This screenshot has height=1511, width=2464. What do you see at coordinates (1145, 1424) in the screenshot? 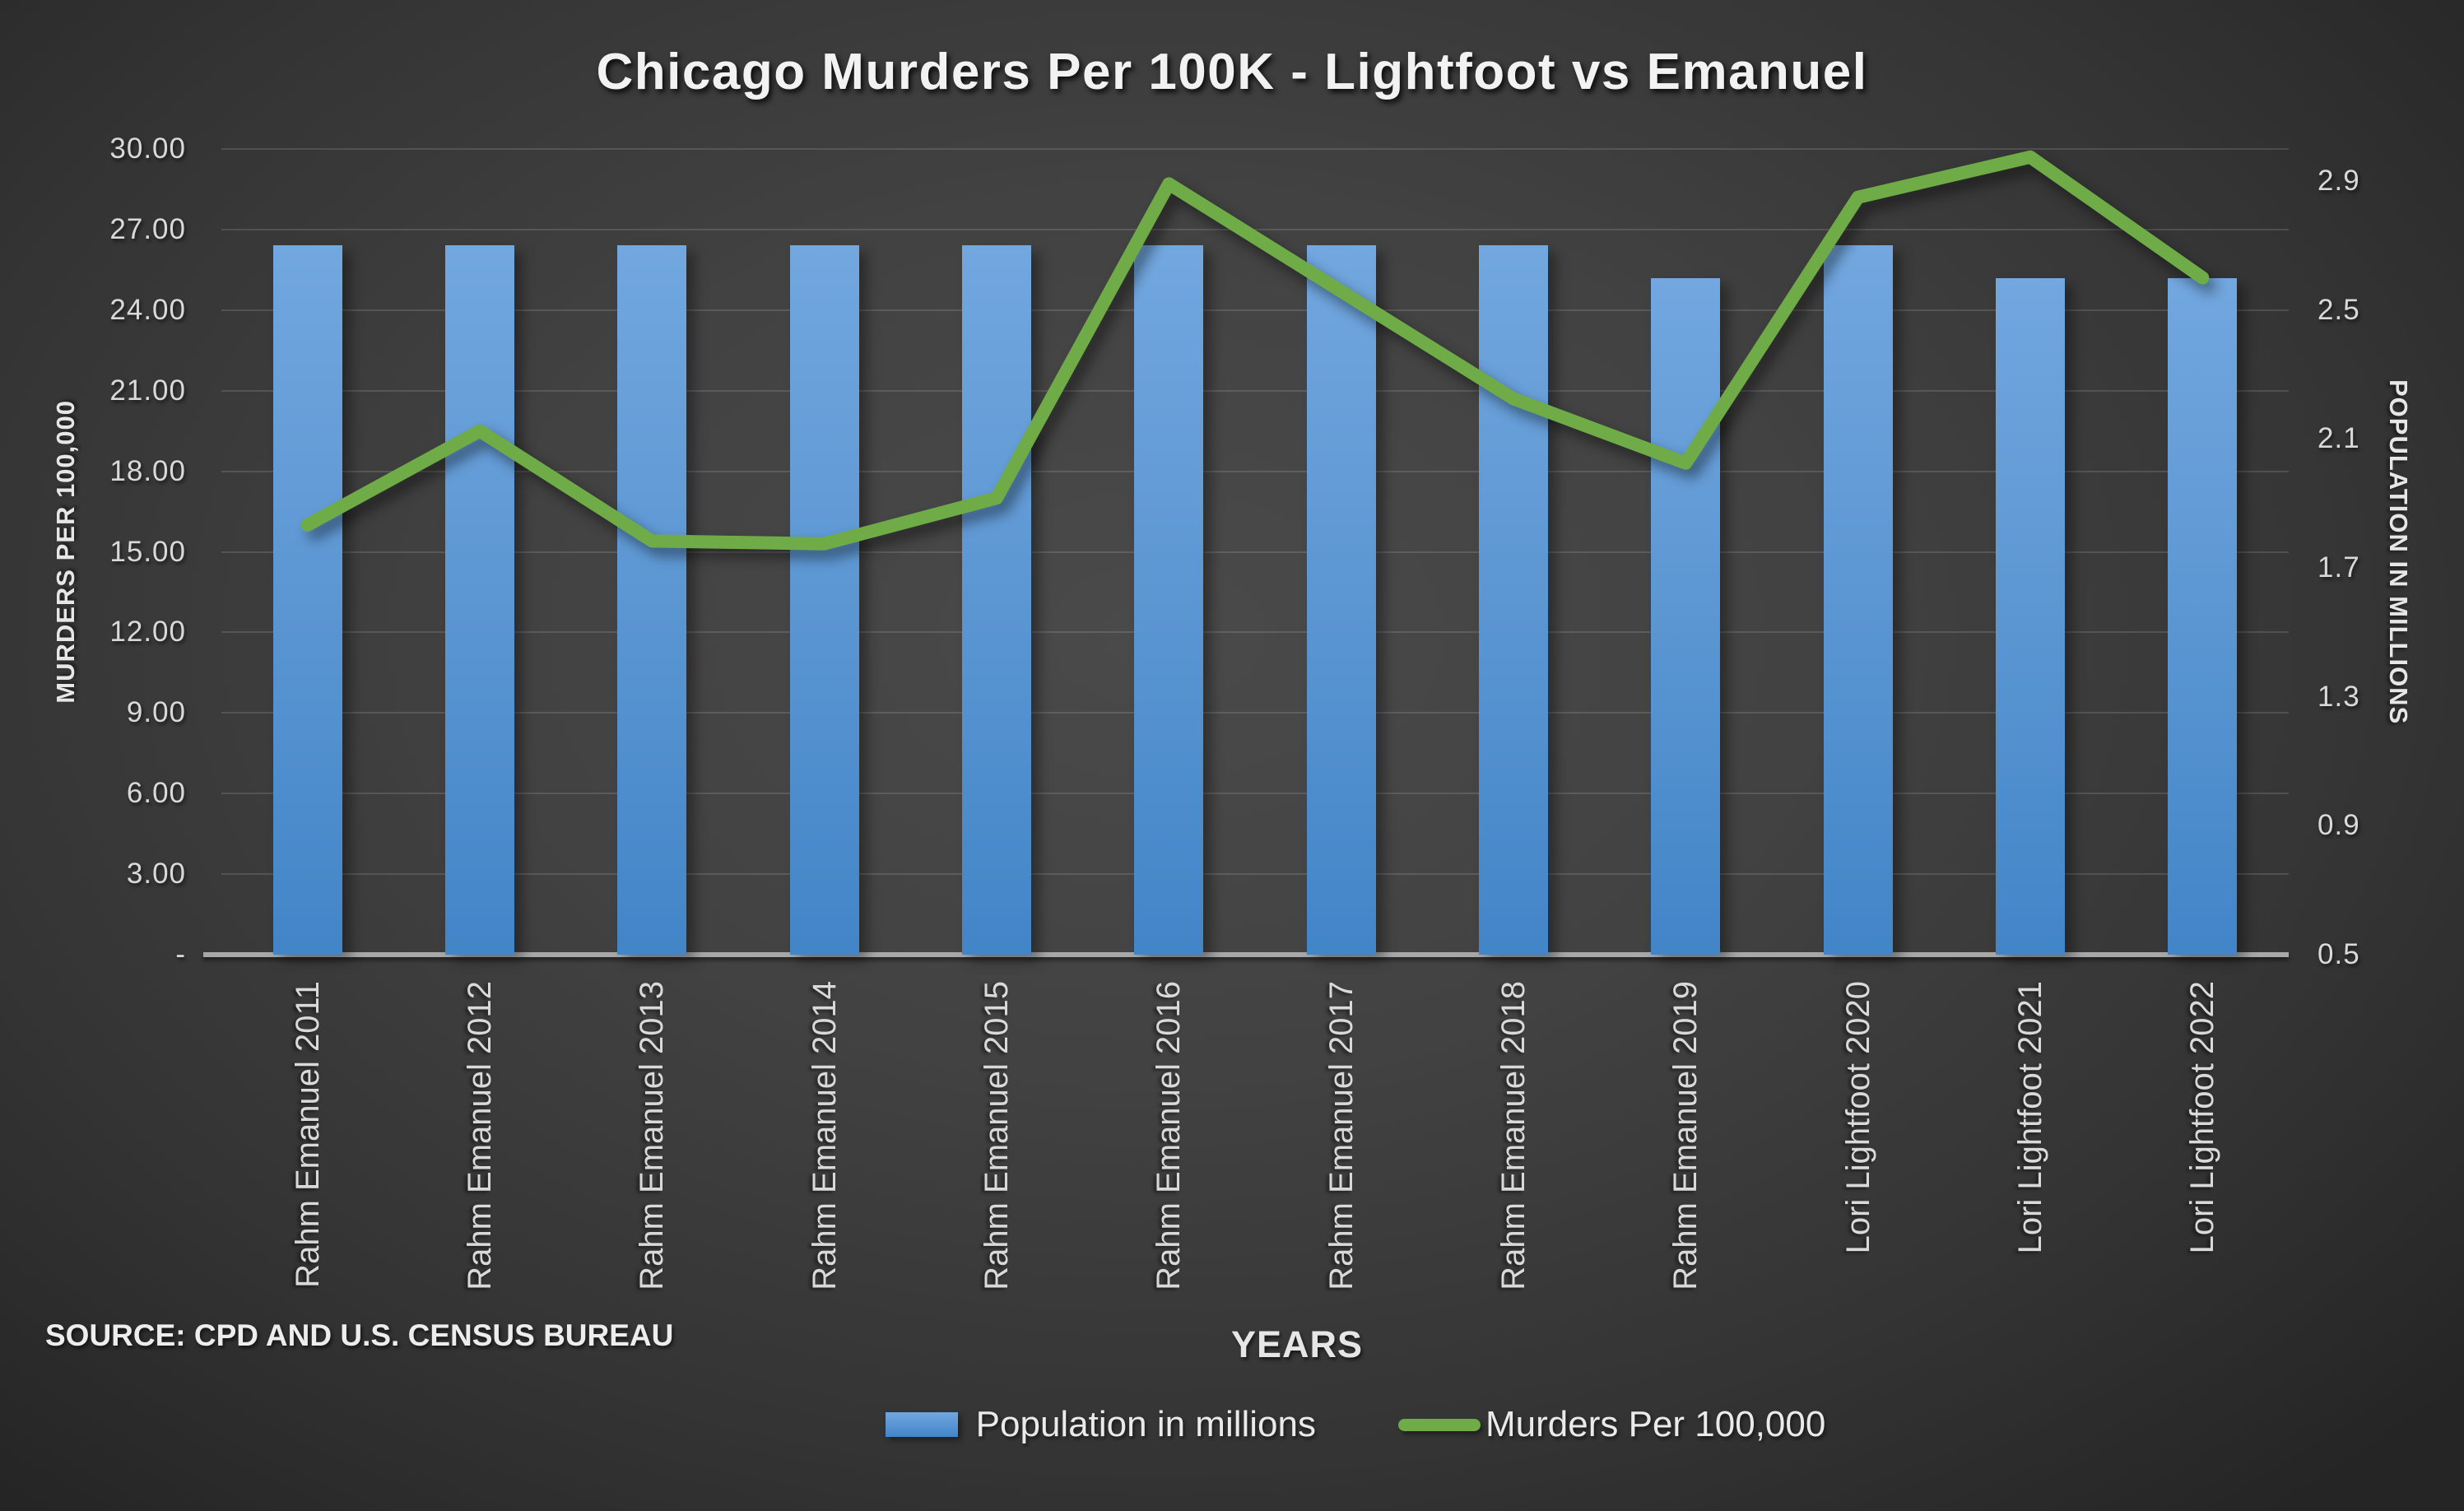
I see `legend-label-population: Population in millions` at bounding box center [1145, 1424].